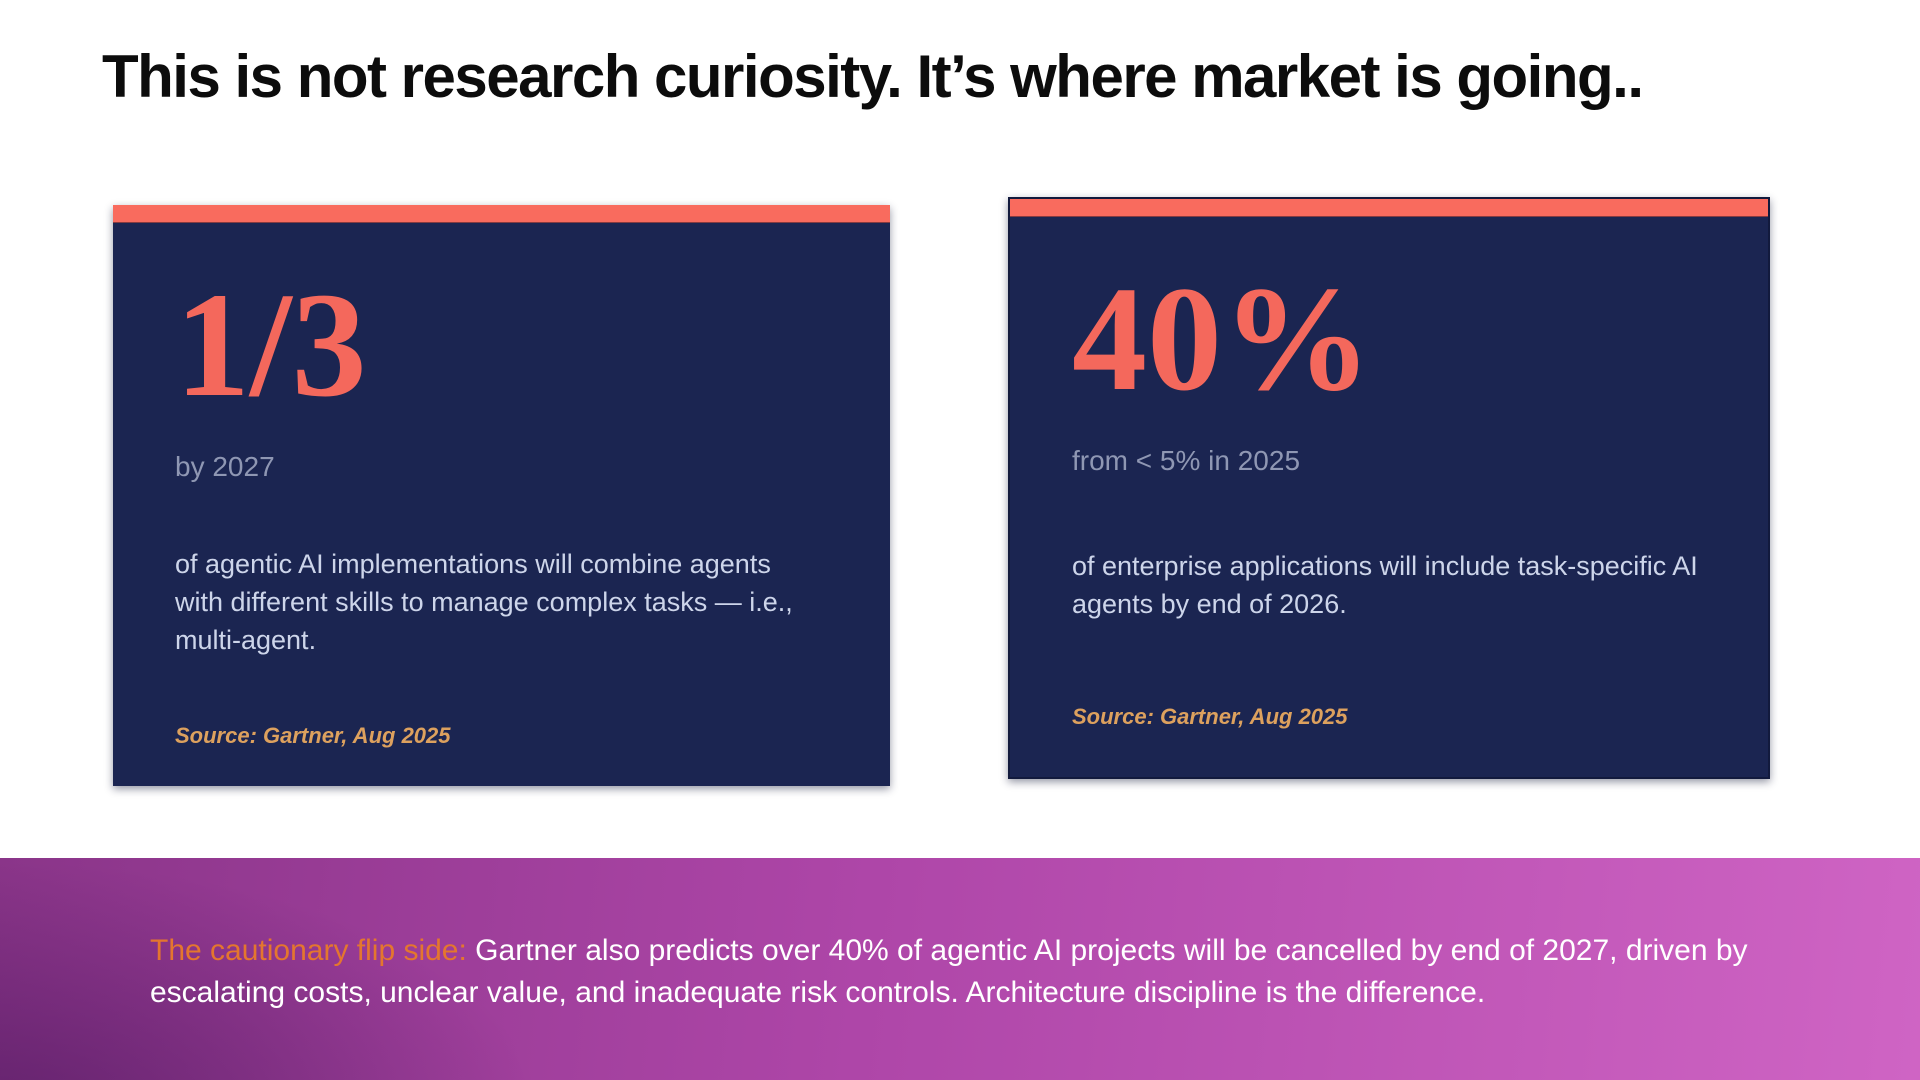 This screenshot has width=1920, height=1080. What do you see at coordinates (308, 950) in the screenshot?
I see `banner-highlight: The cautionary flip side:` at bounding box center [308, 950].